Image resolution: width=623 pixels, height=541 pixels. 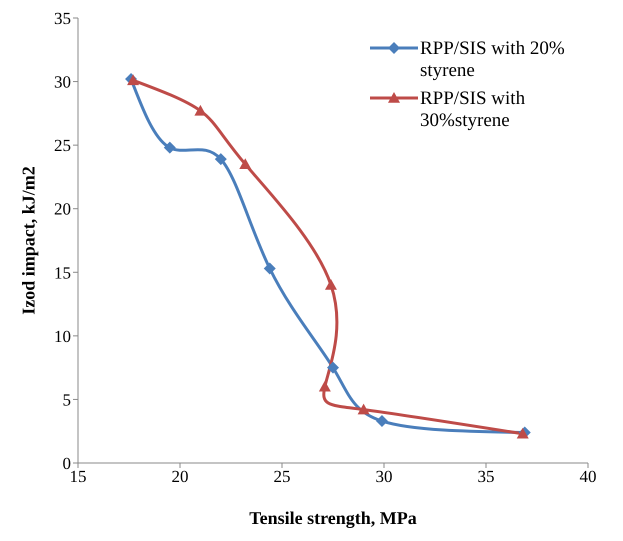 What do you see at coordinates (62, 272) in the screenshot?
I see `y-tick-label: 15` at bounding box center [62, 272].